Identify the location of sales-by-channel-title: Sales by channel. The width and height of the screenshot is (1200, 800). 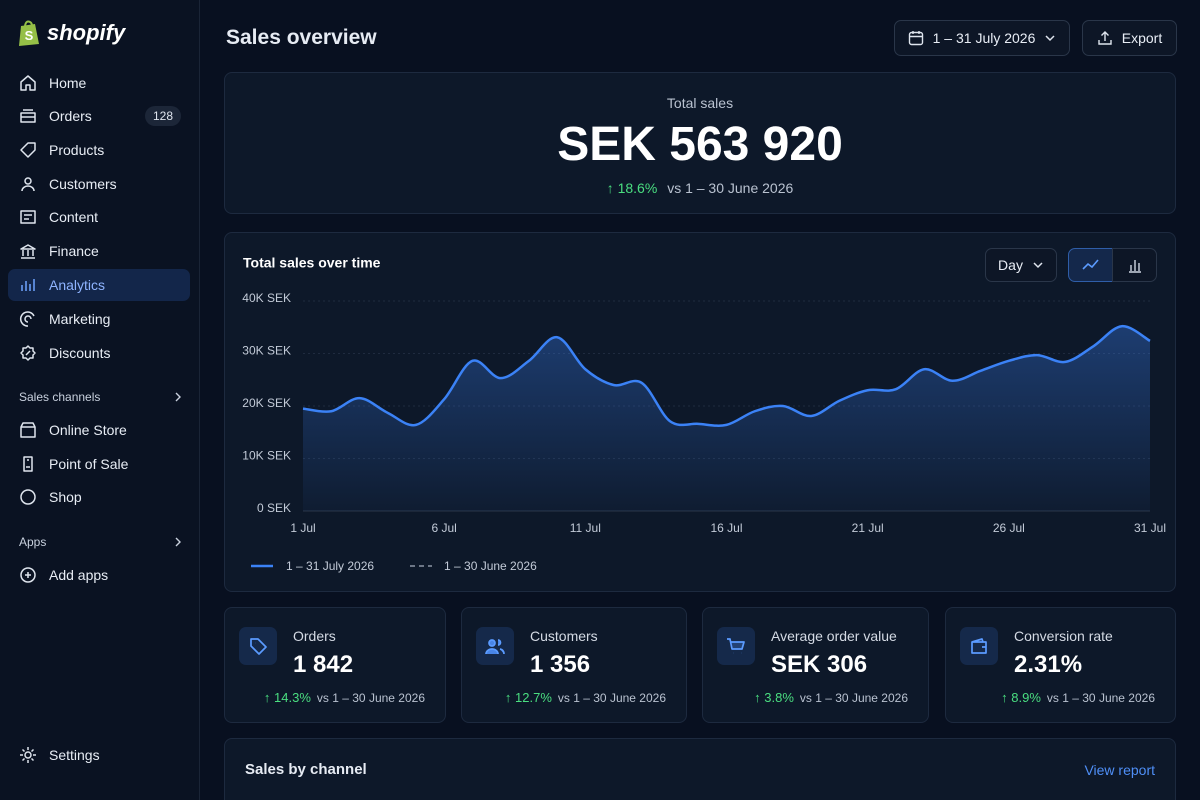
(306, 769).